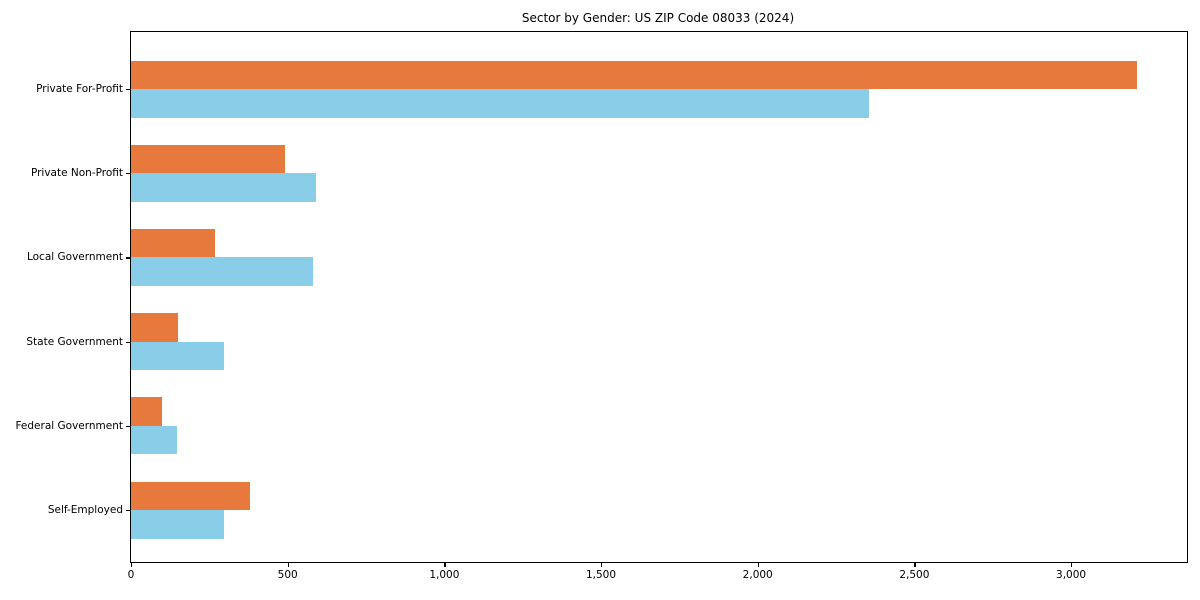 This screenshot has width=1200, height=600. What do you see at coordinates (287, 575) in the screenshot?
I see `x-tick-label: 500` at bounding box center [287, 575].